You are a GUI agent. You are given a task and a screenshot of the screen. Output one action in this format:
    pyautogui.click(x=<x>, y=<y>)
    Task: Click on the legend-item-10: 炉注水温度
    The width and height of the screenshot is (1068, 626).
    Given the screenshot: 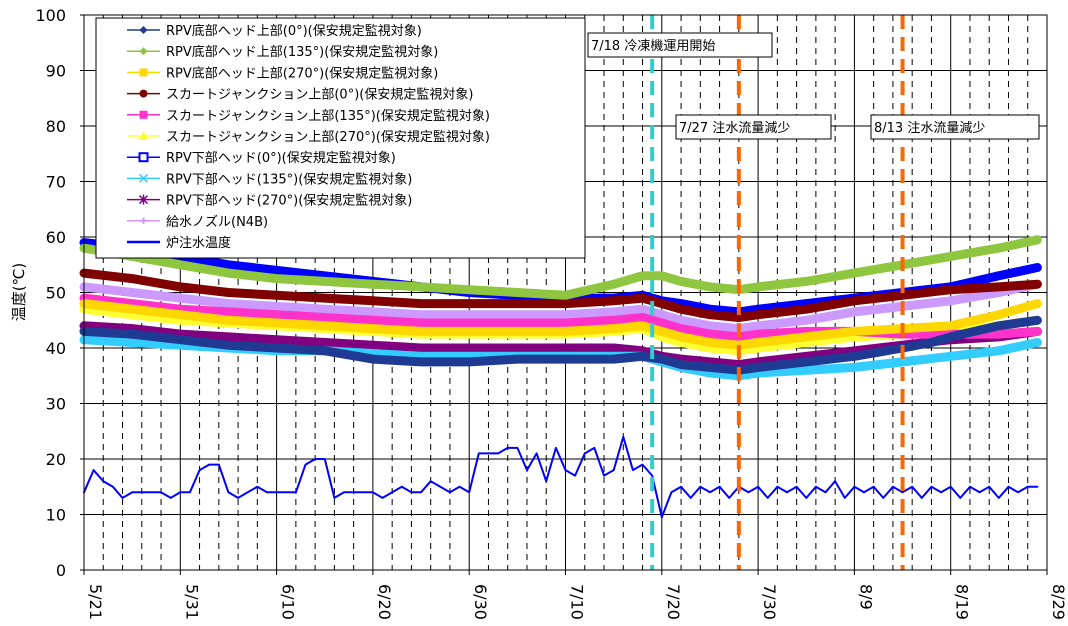 What is the action you would take?
    pyautogui.click(x=179, y=243)
    